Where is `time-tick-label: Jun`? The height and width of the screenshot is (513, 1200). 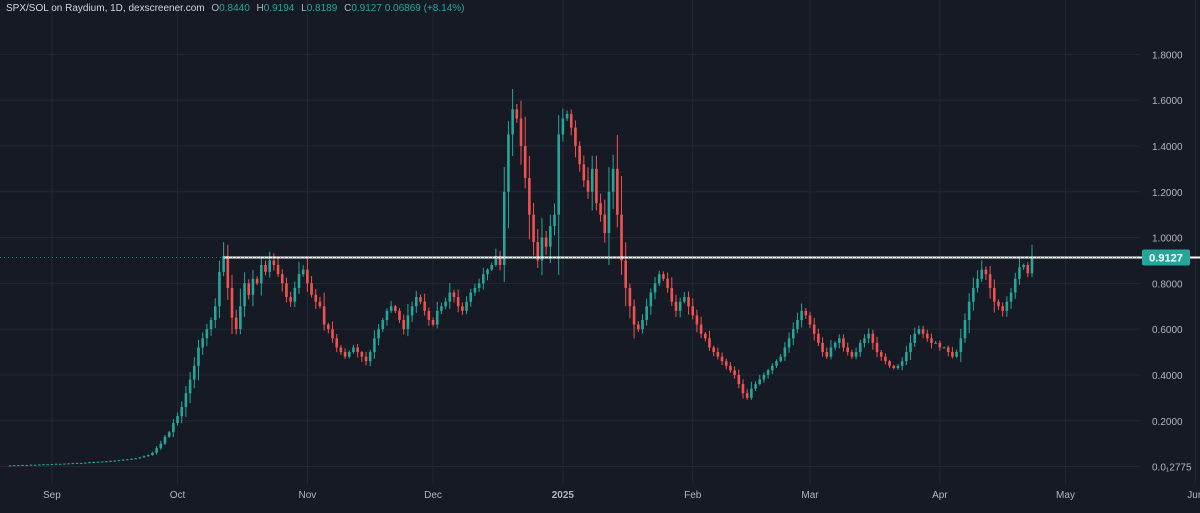 time-tick-label: Jun is located at coordinates (1193, 495).